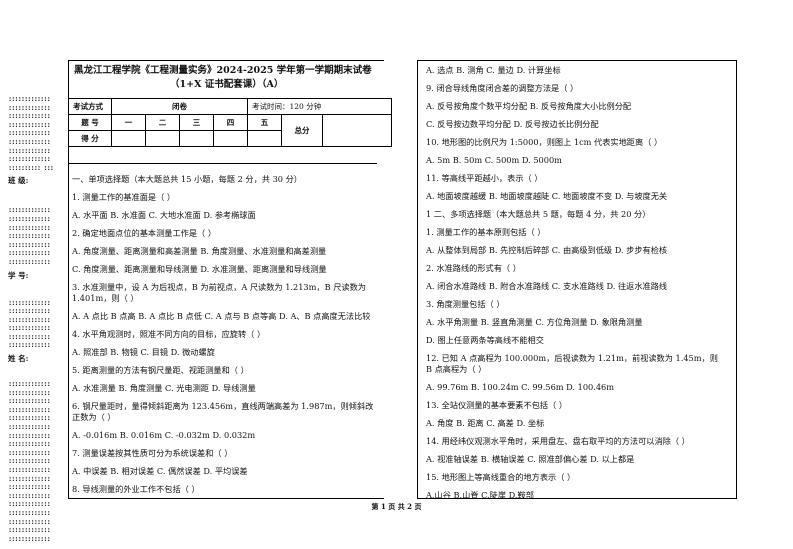 Image resolution: width=793 pixels, height=549 pixels. Describe the element at coordinates (18, 275) in the screenshot. I see `student-id-label: 学 号:` at that location.